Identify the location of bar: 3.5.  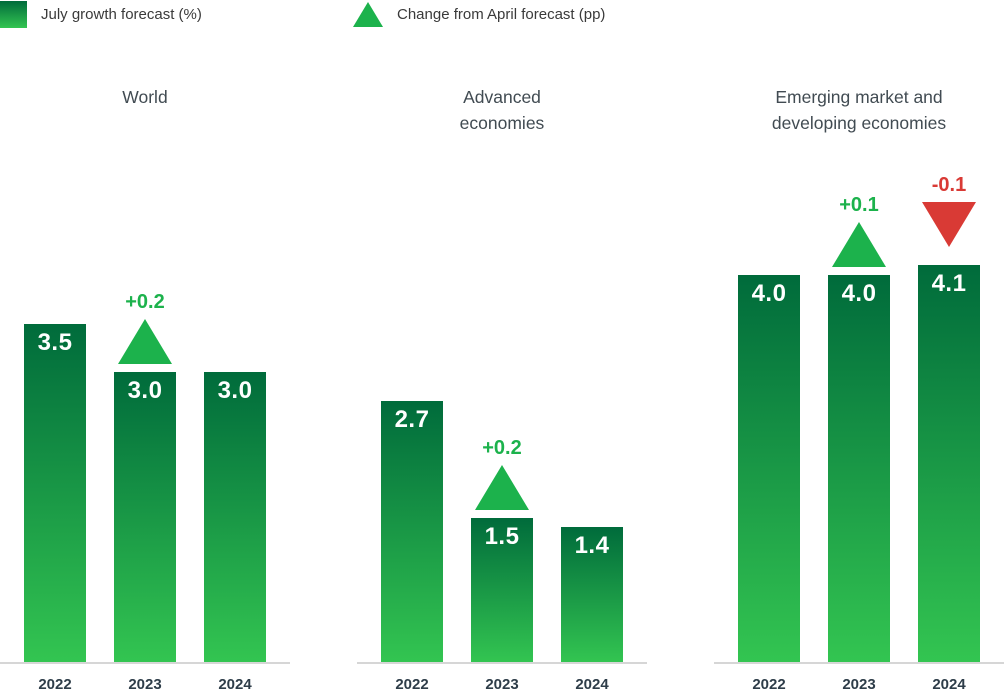
(55, 493).